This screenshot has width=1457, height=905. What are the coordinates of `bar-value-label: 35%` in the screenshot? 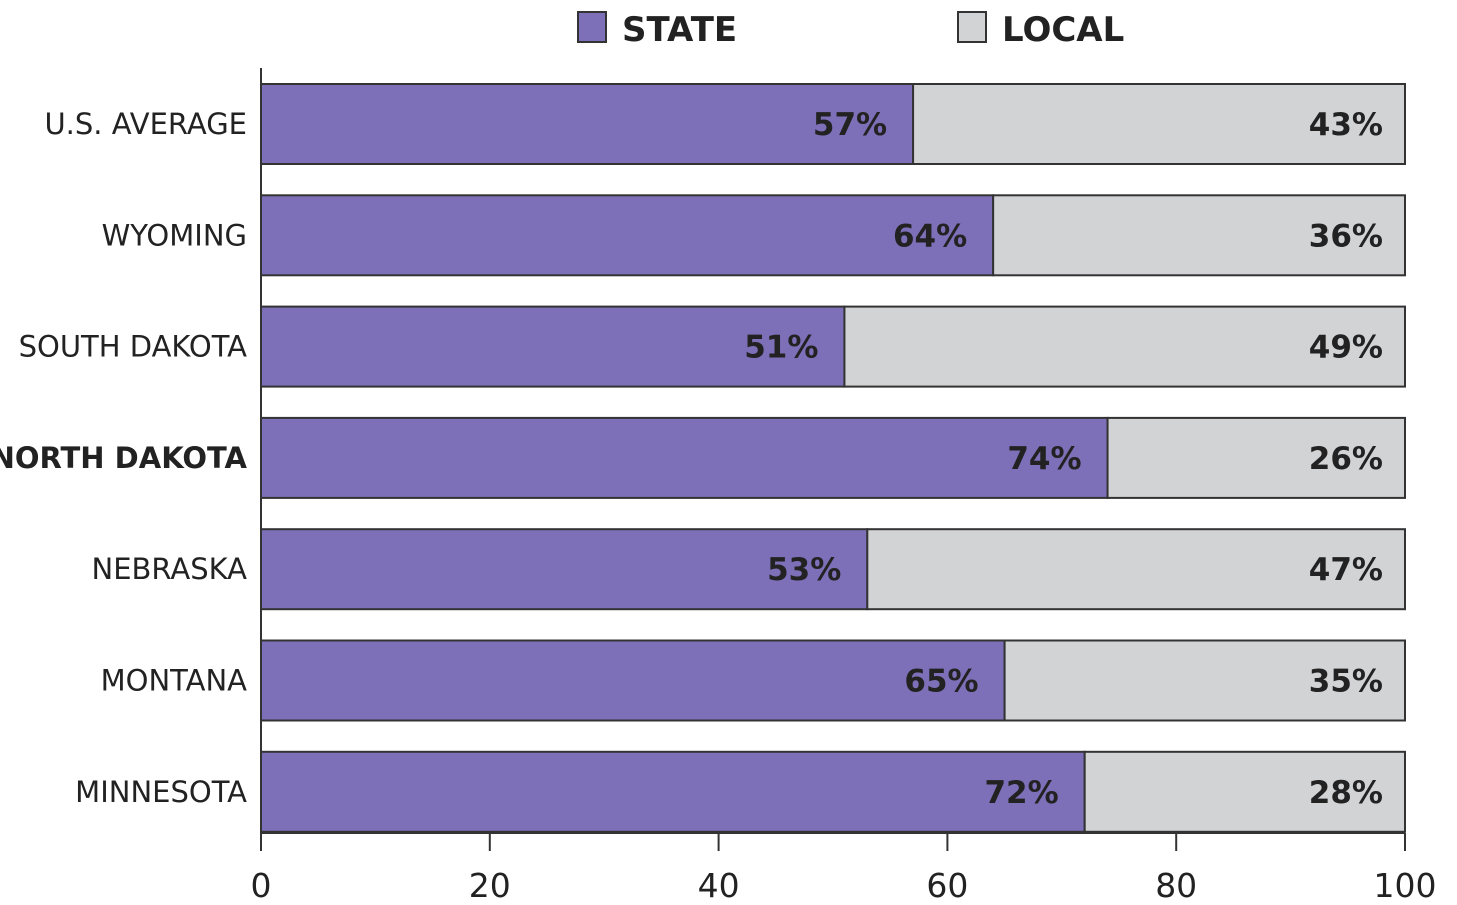 It's located at (1346, 682).